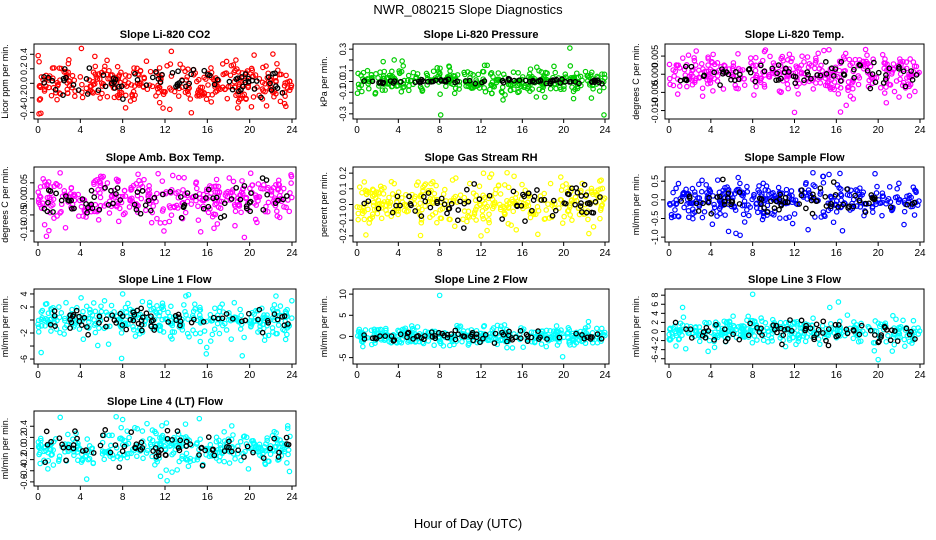  I want to click on series-points, so click(165, 205).